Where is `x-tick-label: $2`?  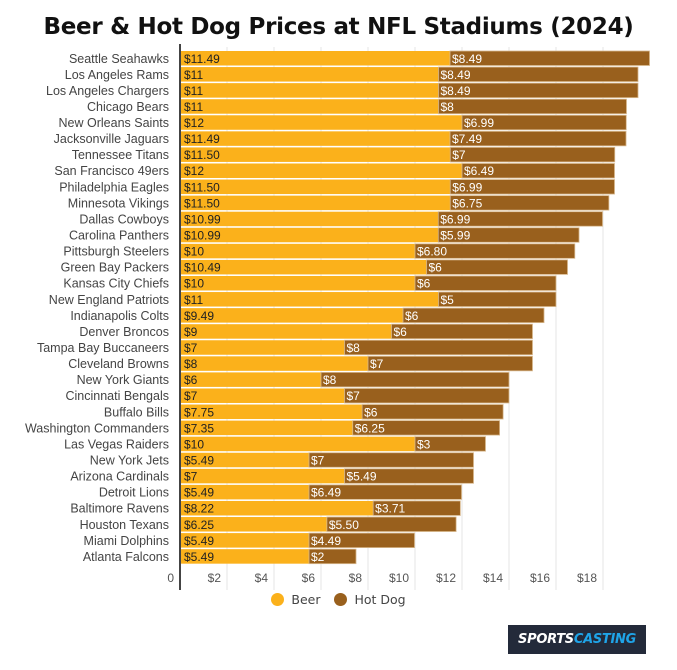
x-tick-label: $2 is located at coordinates (215, 578).